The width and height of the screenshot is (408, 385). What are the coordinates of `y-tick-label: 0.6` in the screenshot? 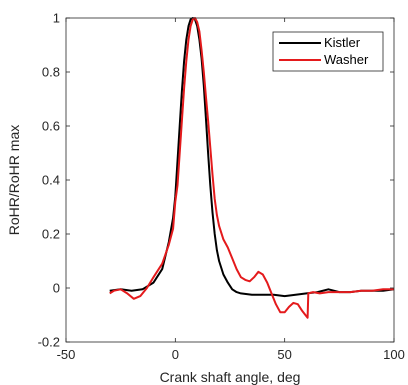 It's located at (51, 126).